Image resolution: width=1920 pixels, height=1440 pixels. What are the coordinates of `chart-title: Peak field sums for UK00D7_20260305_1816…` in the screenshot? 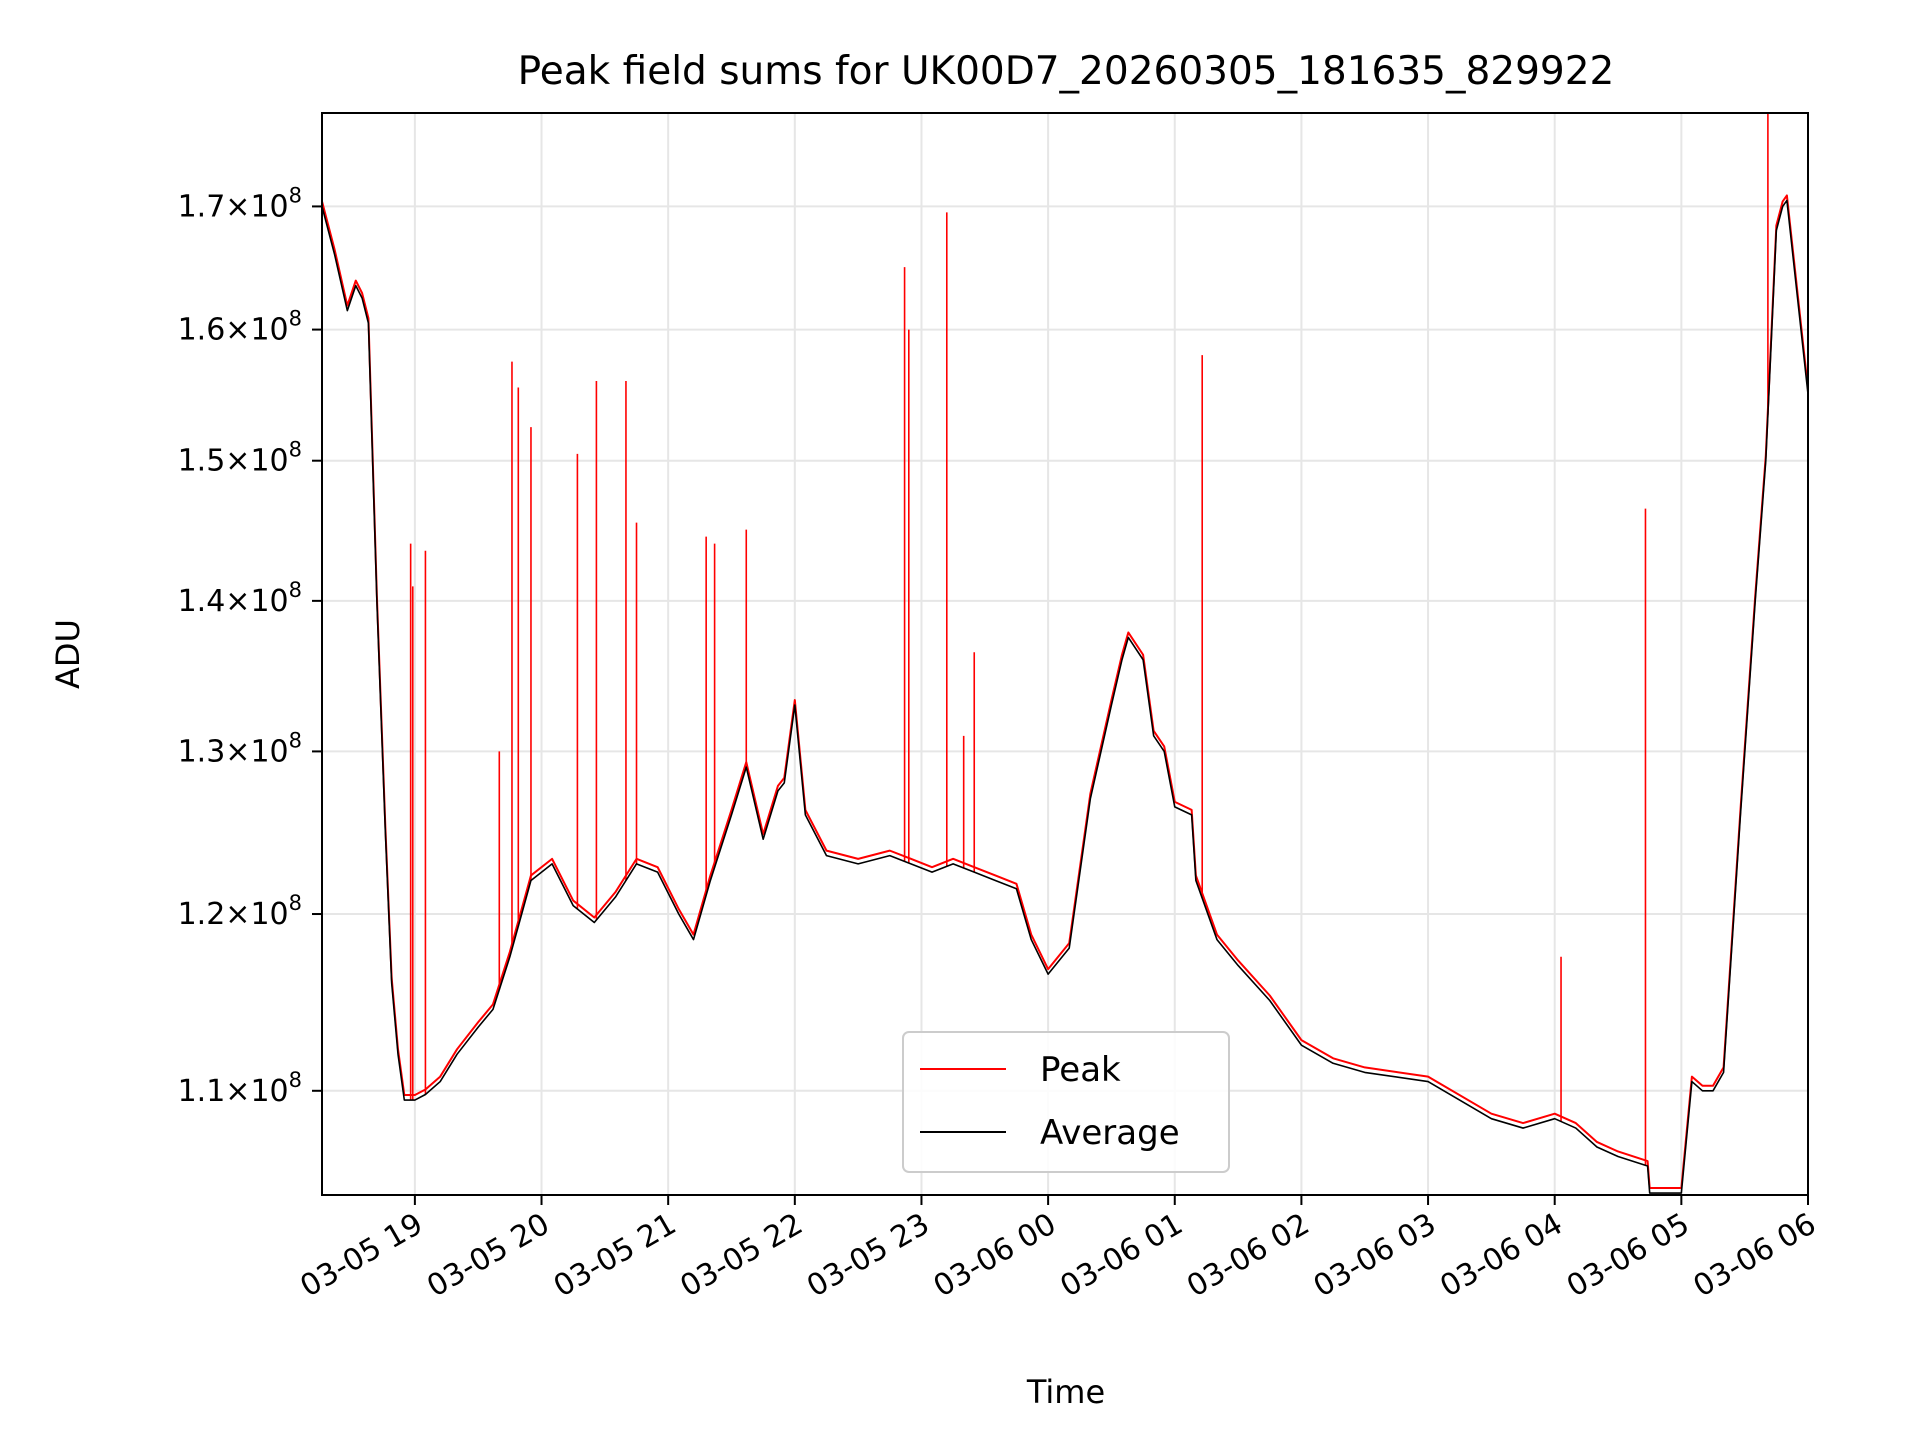 It's located at (1066, 71).